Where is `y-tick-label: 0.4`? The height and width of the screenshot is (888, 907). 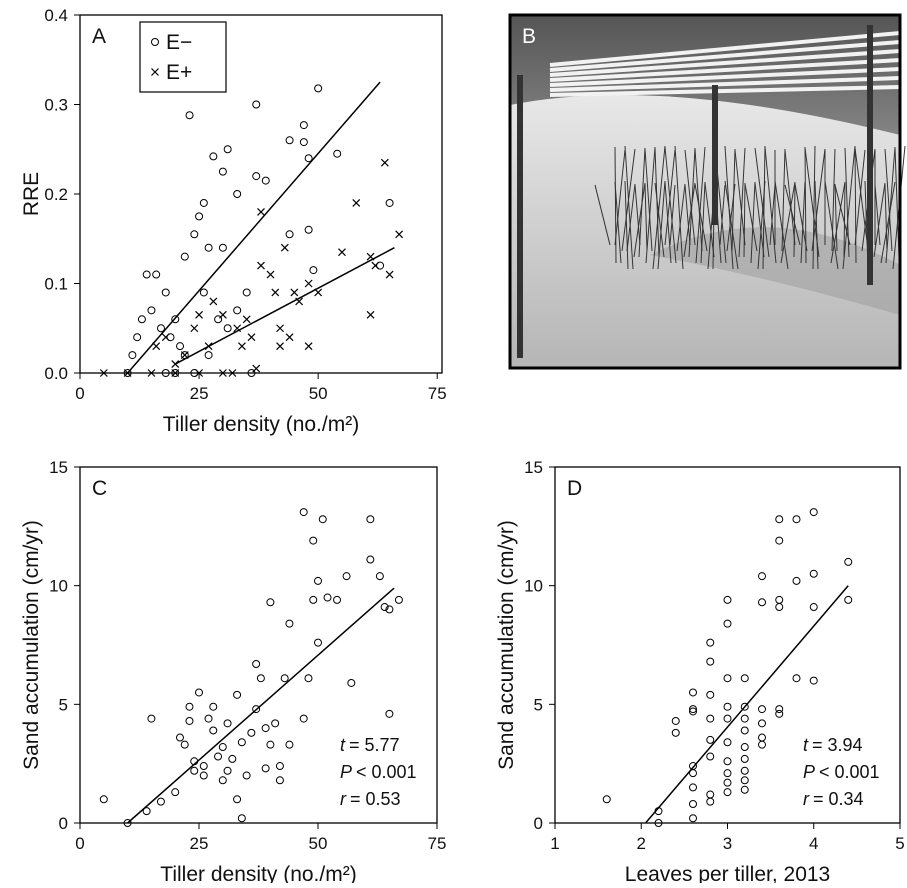
y-tick-label: 0.4 is located at coordinates (56, 15).